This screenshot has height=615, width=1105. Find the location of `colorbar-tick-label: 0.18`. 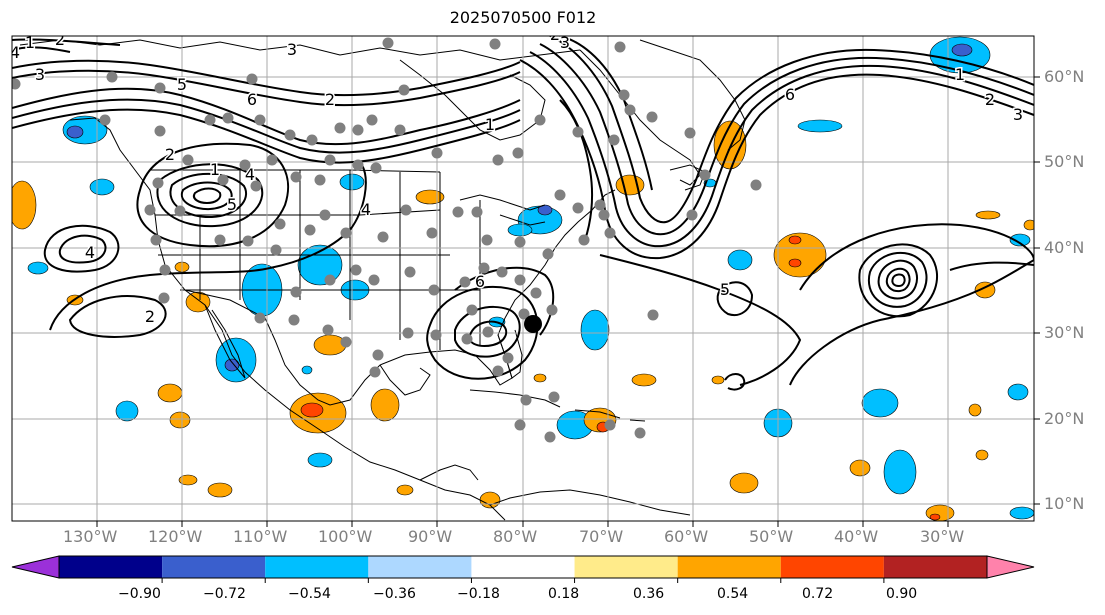

colorbar-tick-label: 0.18 is located at coordinates (564, 594).